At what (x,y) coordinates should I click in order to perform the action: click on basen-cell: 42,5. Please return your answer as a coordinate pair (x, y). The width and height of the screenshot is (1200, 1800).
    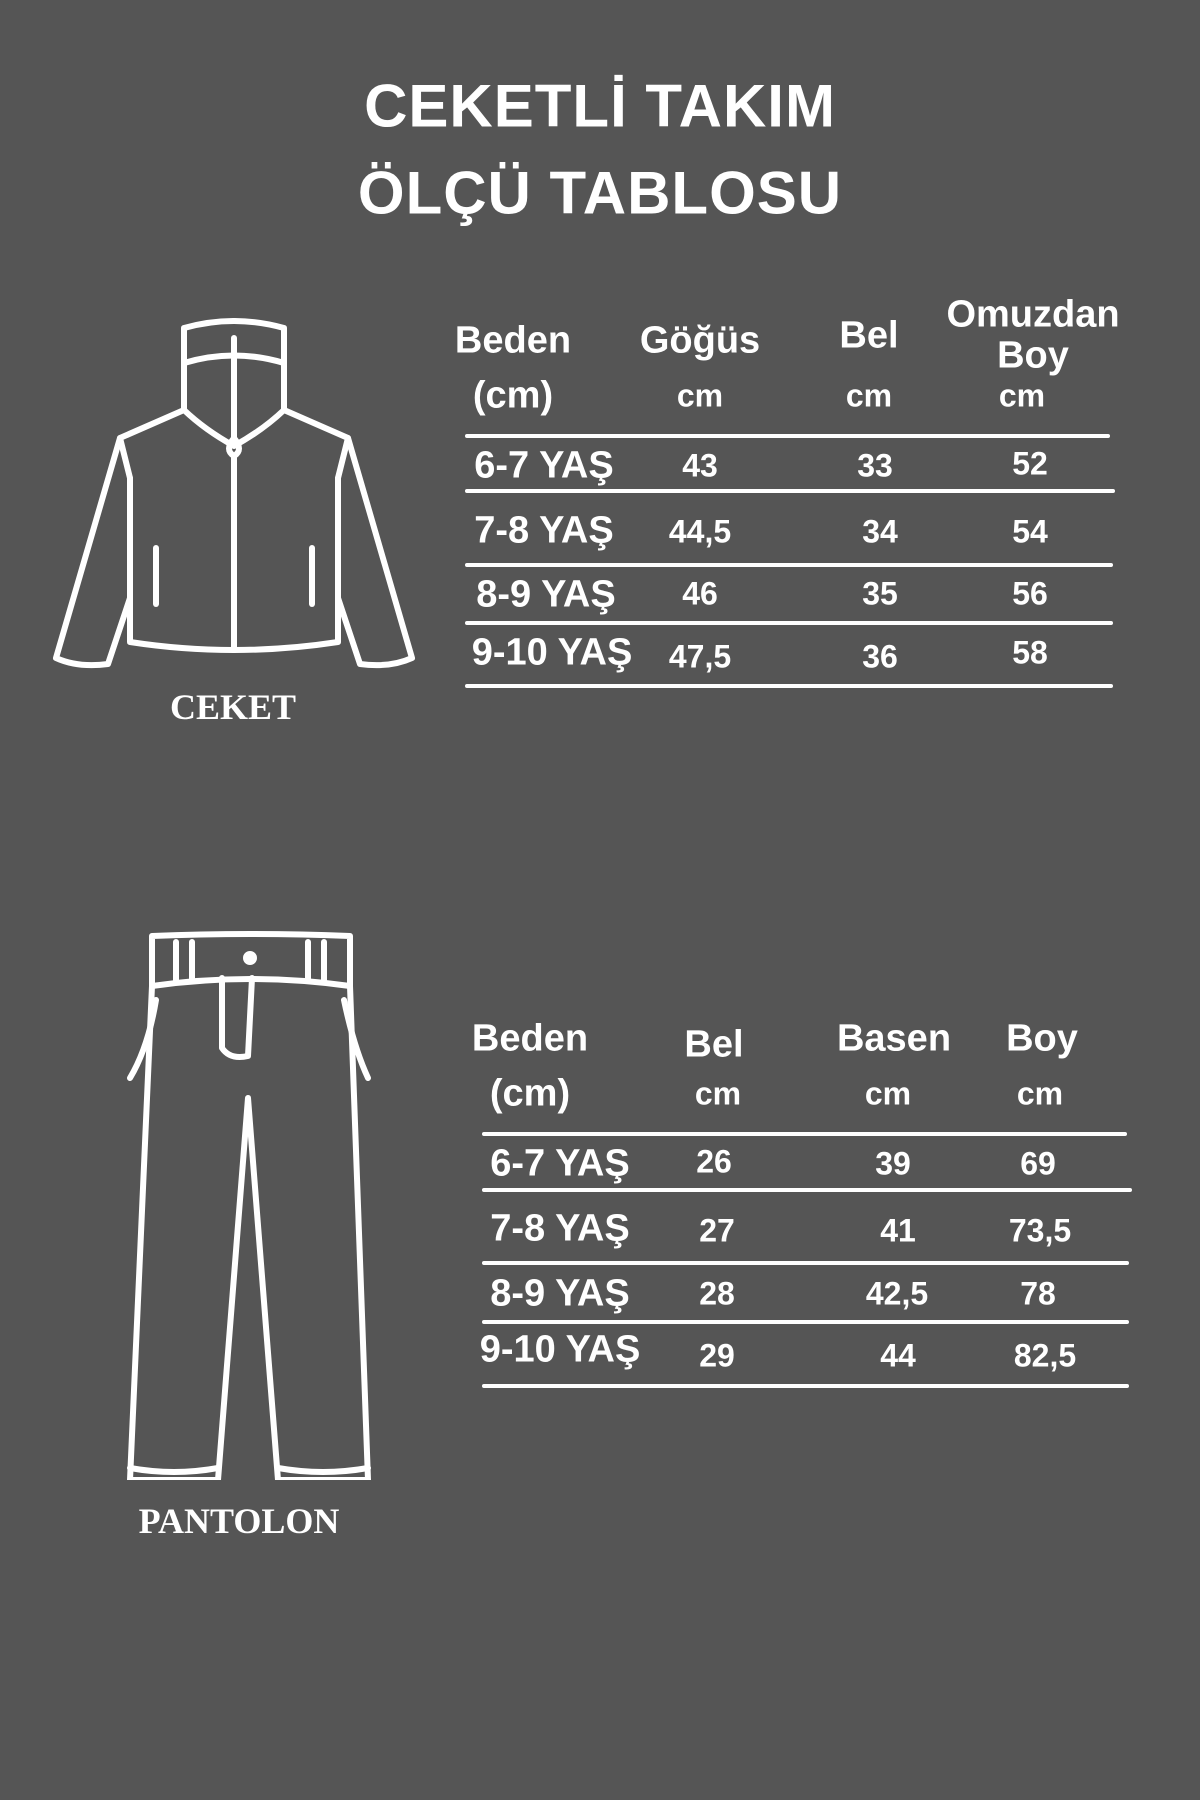
    Looking at the image, I should click on (897, 1293).